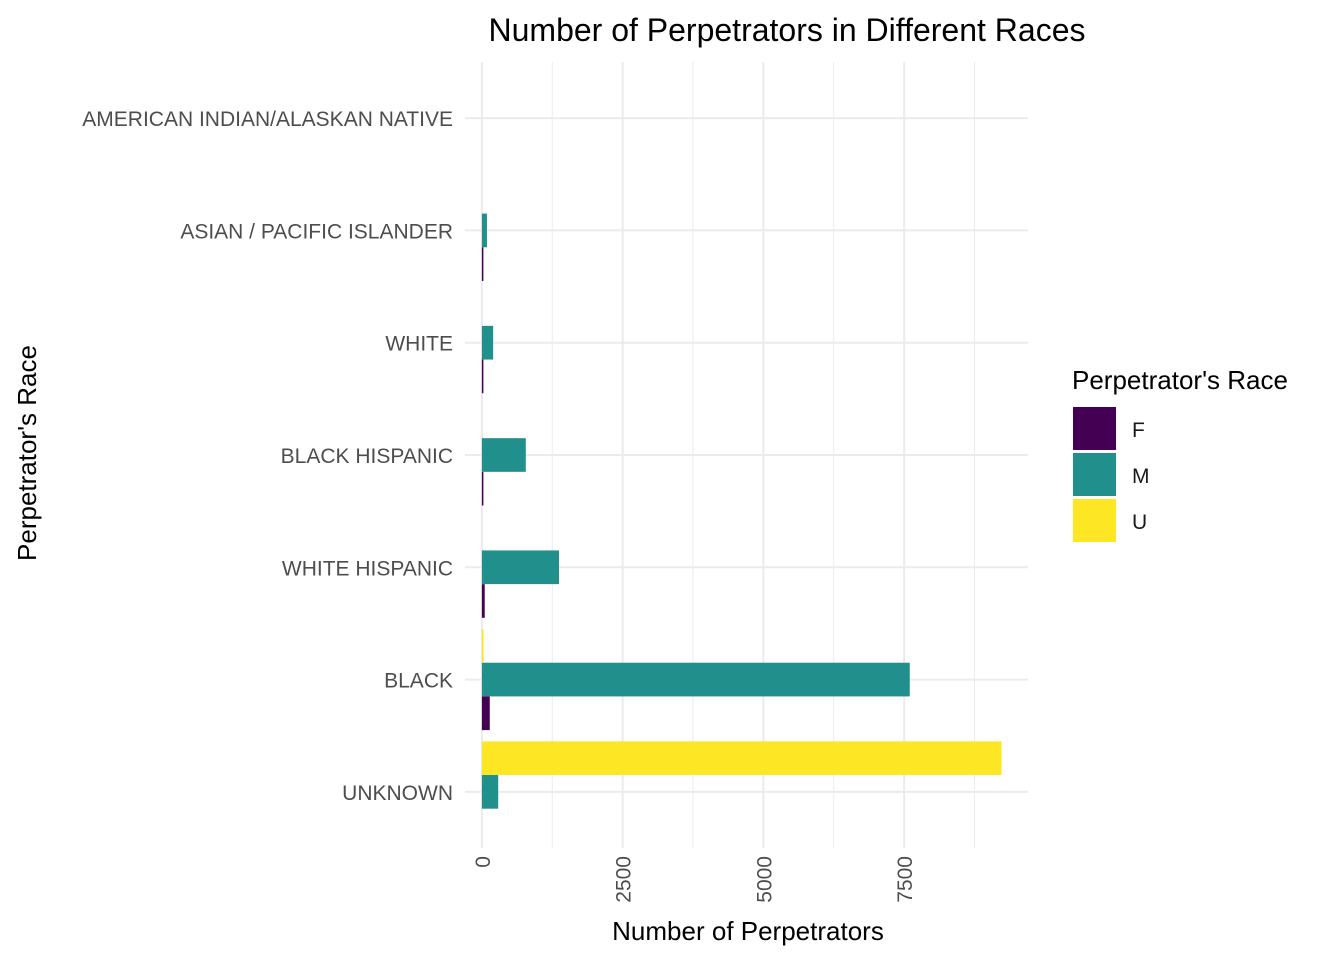 The width and height of the screenshot is (1344, 960). What do you see at coordinates (764, 879) in the screenshot?
I see `x-tick-label: 5000` at bounding box center [764, 879].